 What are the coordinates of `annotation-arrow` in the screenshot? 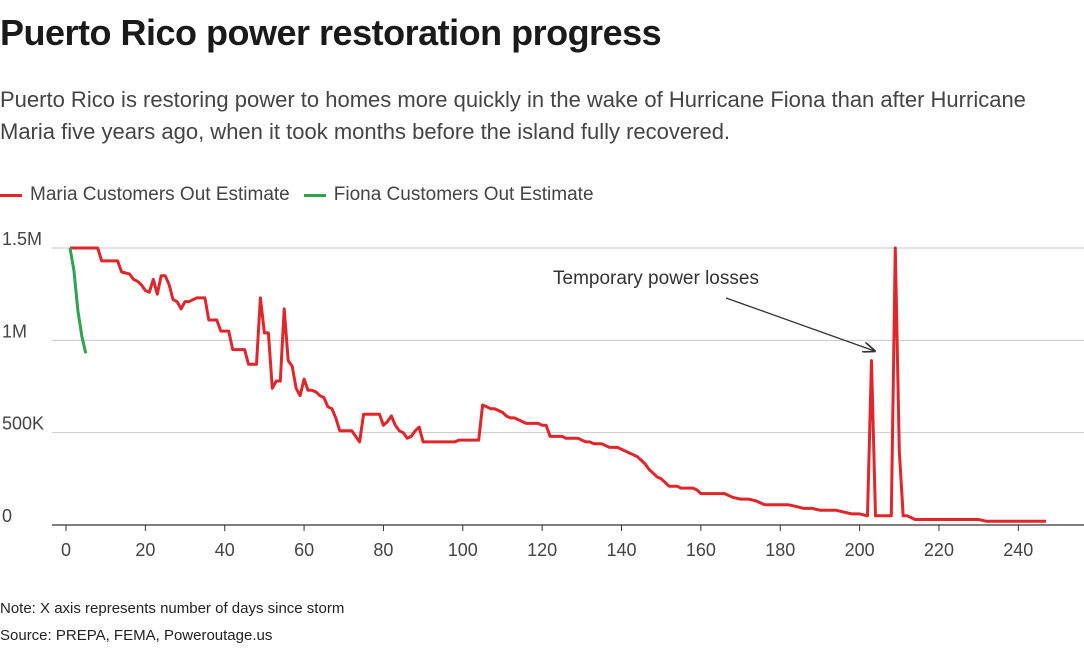 It's located at (799, 324).